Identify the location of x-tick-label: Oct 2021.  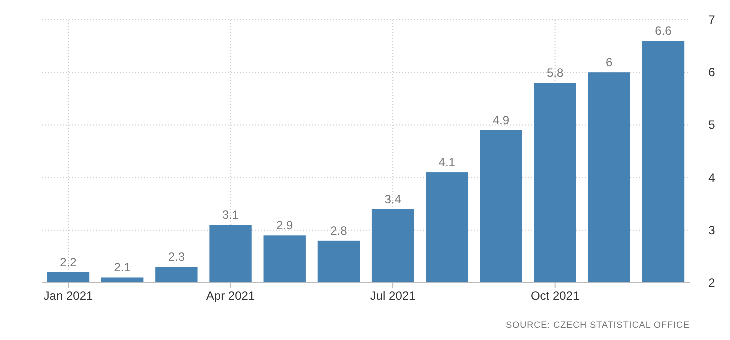
(555, 296).